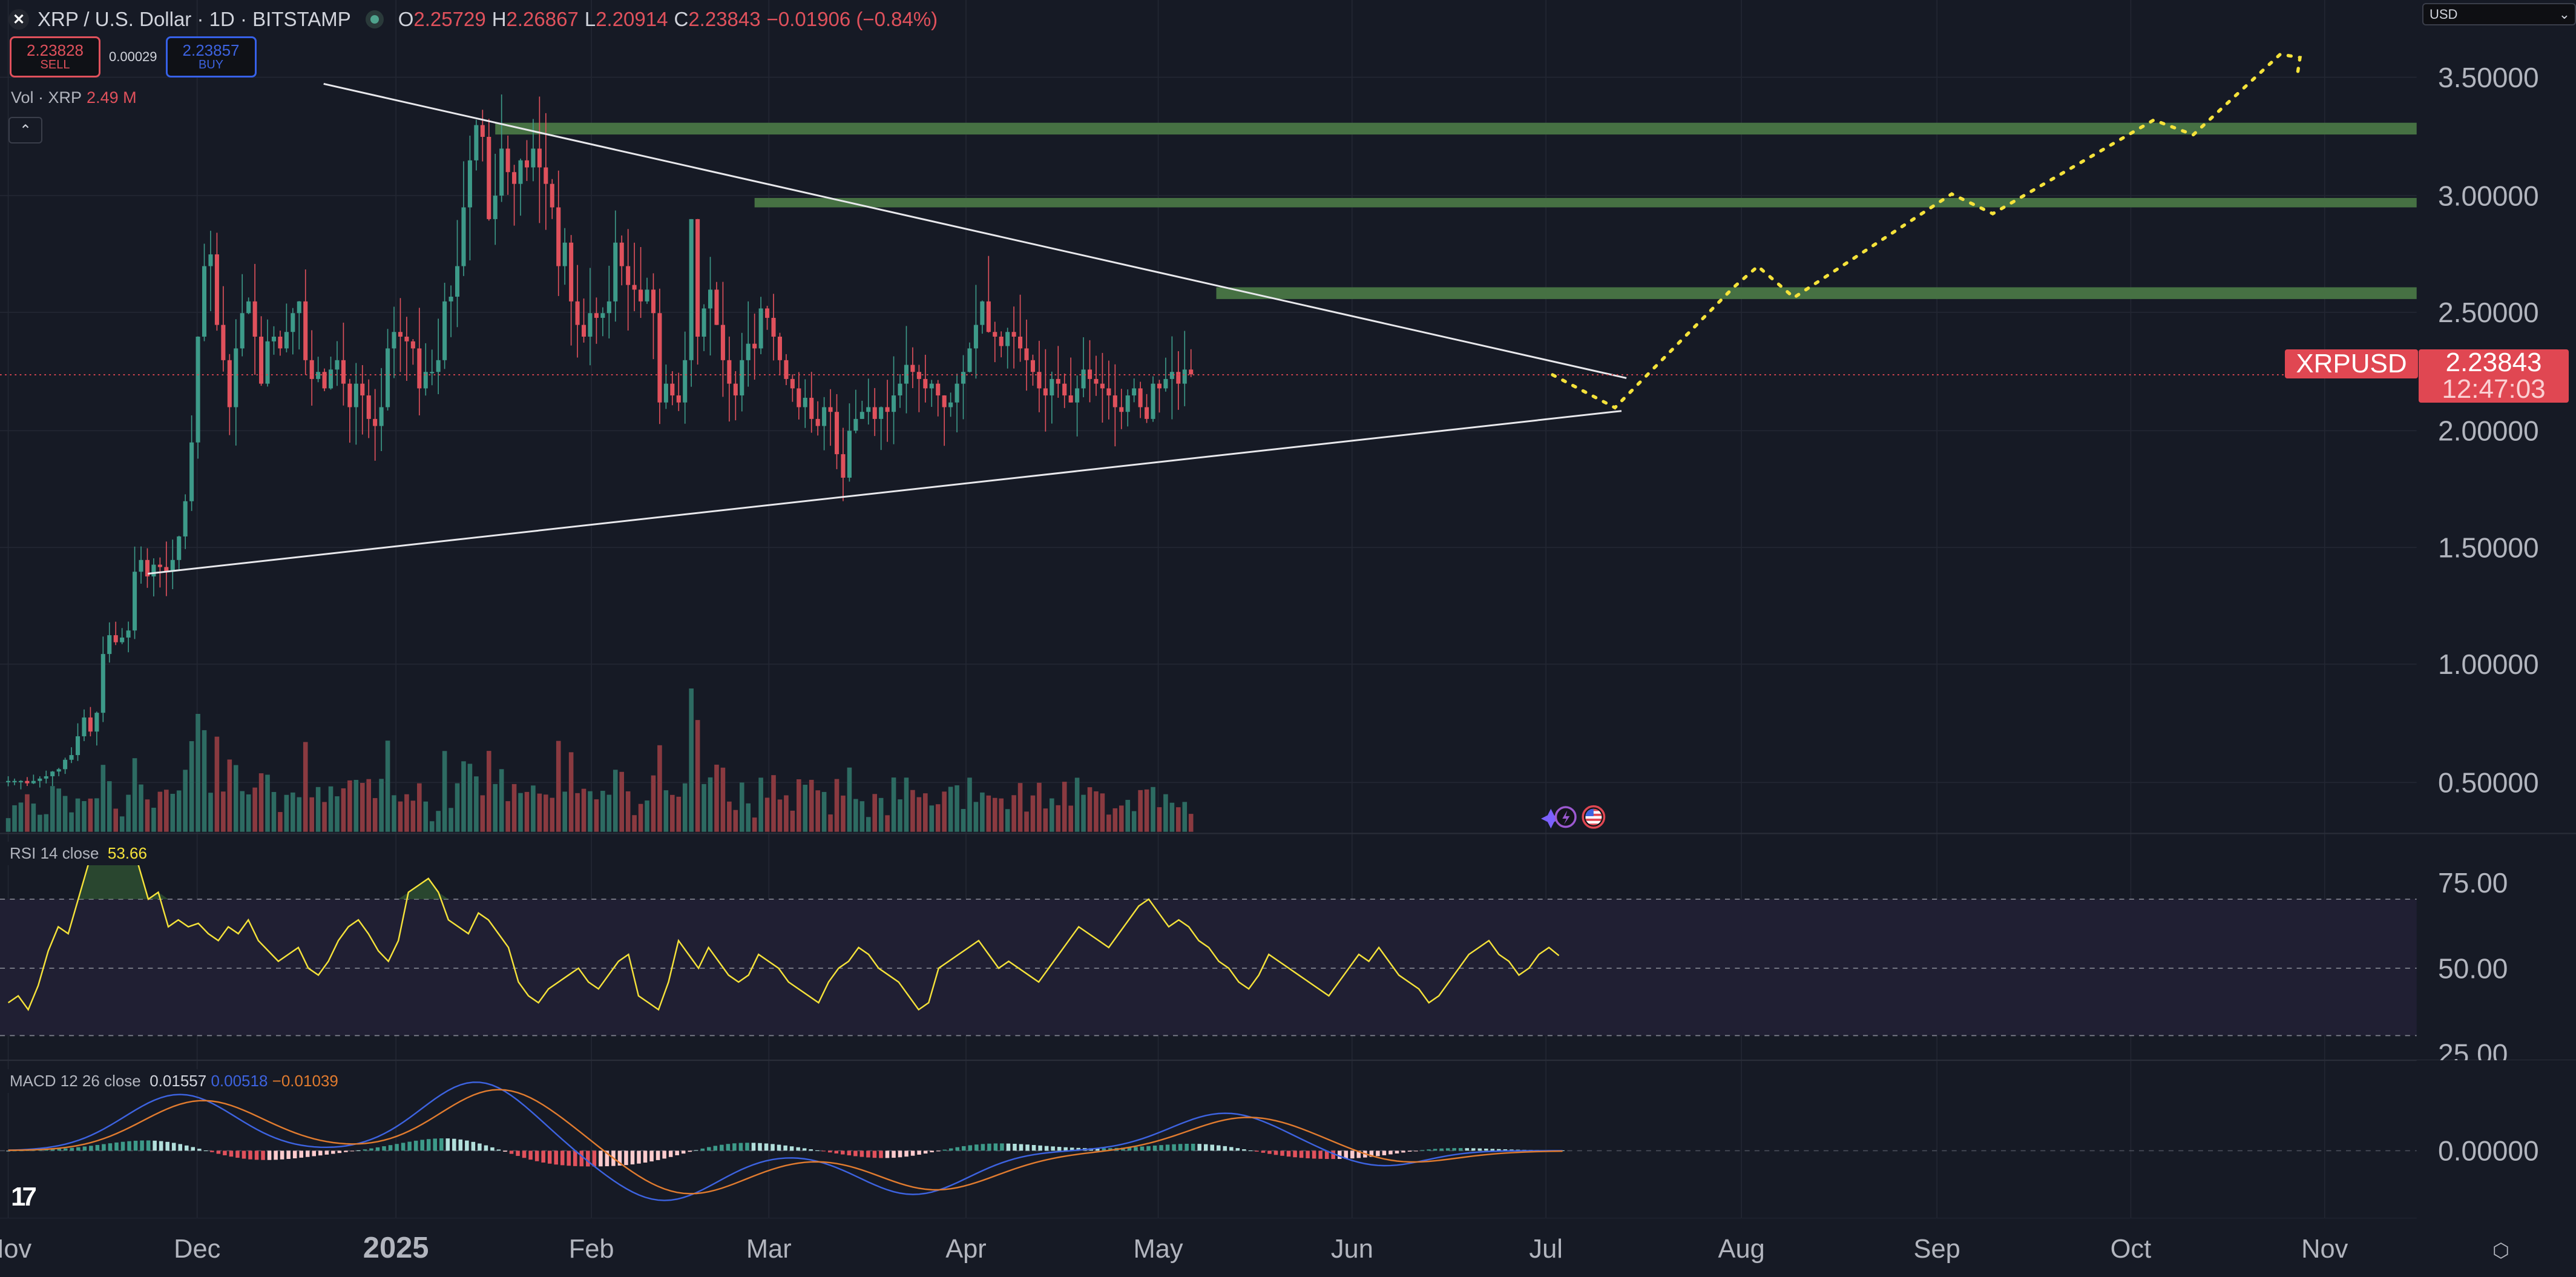 The image size is (2576, 1277). Describe the element at coordinates (769, 1249) in the screenshot. I see `time-axis-label: Mar` at that location.